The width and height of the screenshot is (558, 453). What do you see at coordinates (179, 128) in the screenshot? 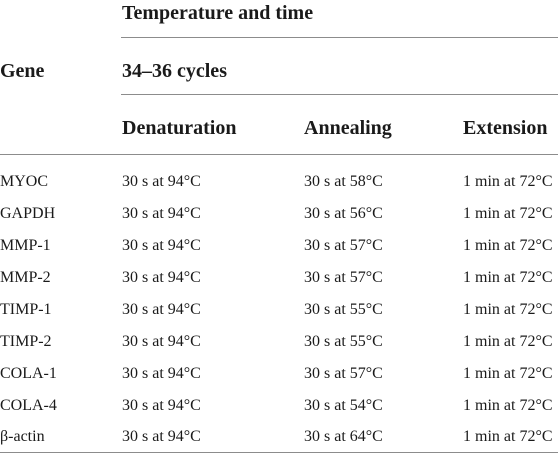
I see `header-denaturation: Denaturation` at bounding box center [179, 128].